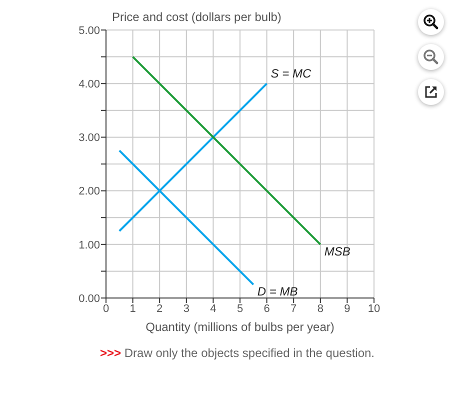 Image resolution: width=474 pixels, height=406 pixels. I want to click on x-tick-label: 0, so click(106, 308).